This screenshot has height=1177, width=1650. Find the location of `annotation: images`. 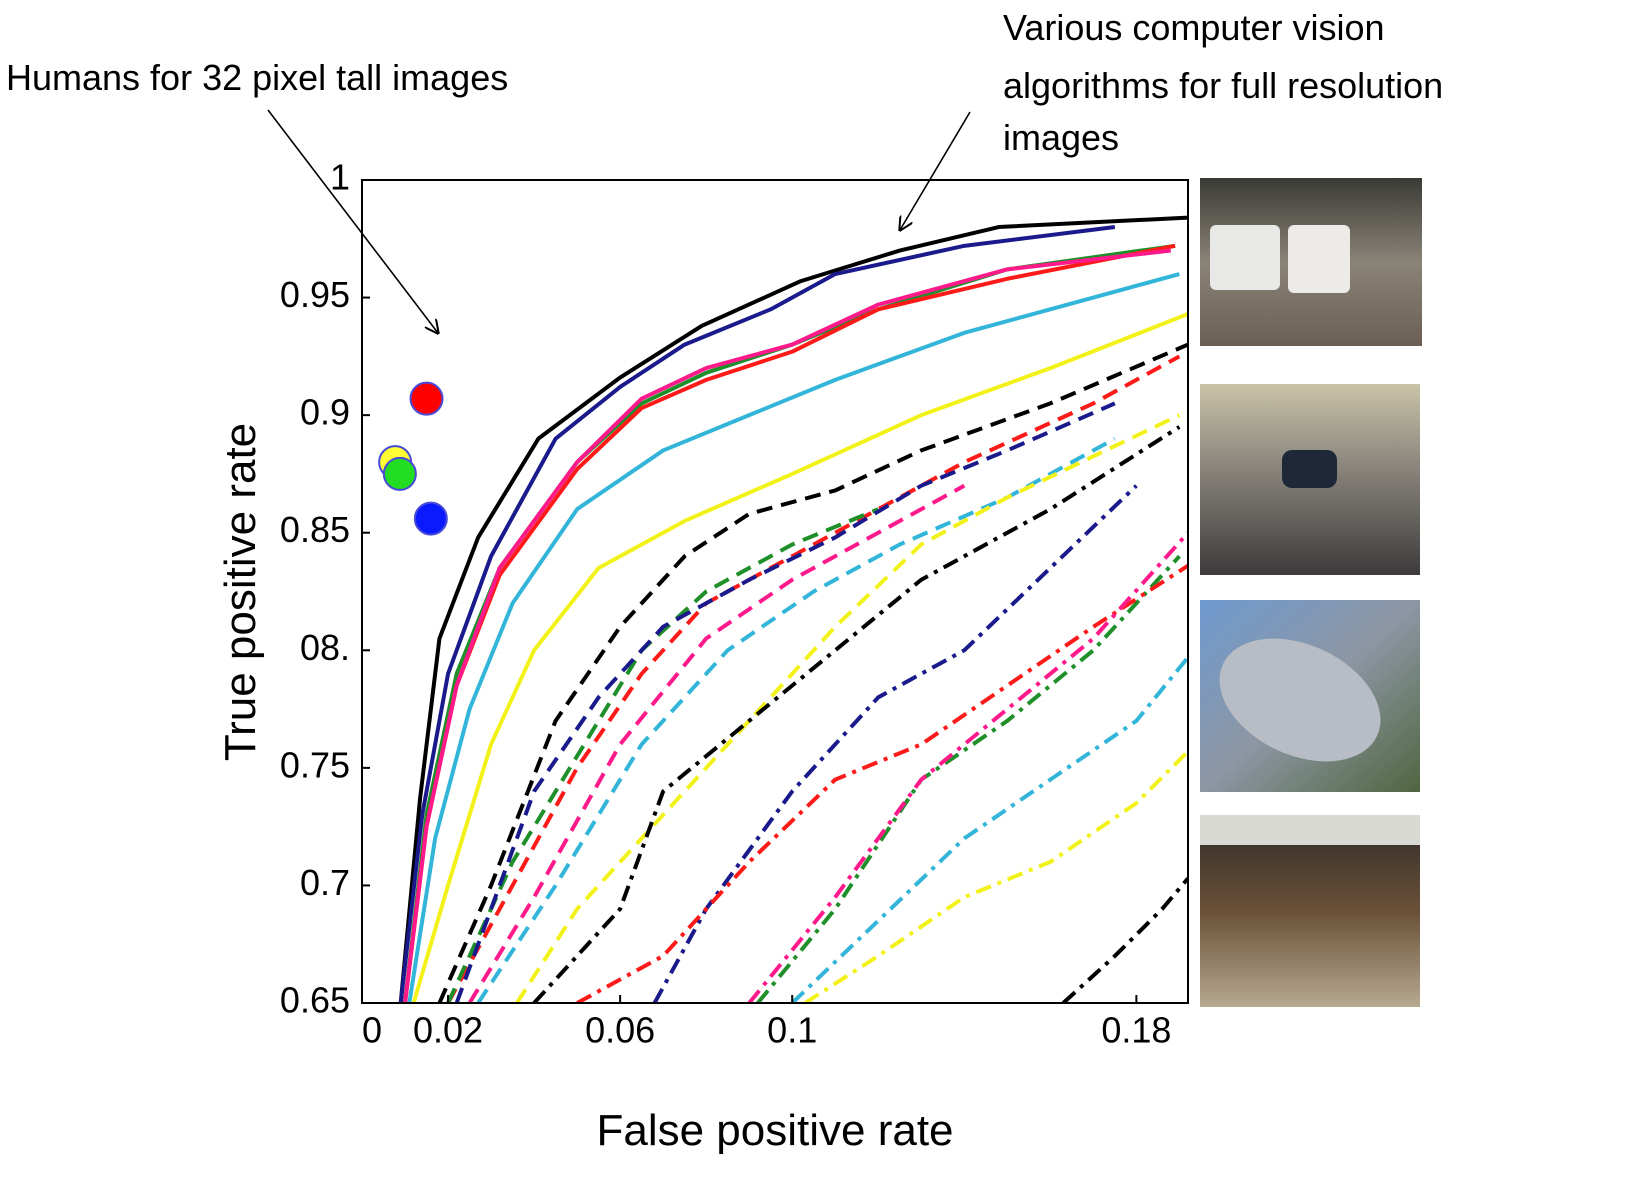

annotation: images is located at coordinates (1061, 137).